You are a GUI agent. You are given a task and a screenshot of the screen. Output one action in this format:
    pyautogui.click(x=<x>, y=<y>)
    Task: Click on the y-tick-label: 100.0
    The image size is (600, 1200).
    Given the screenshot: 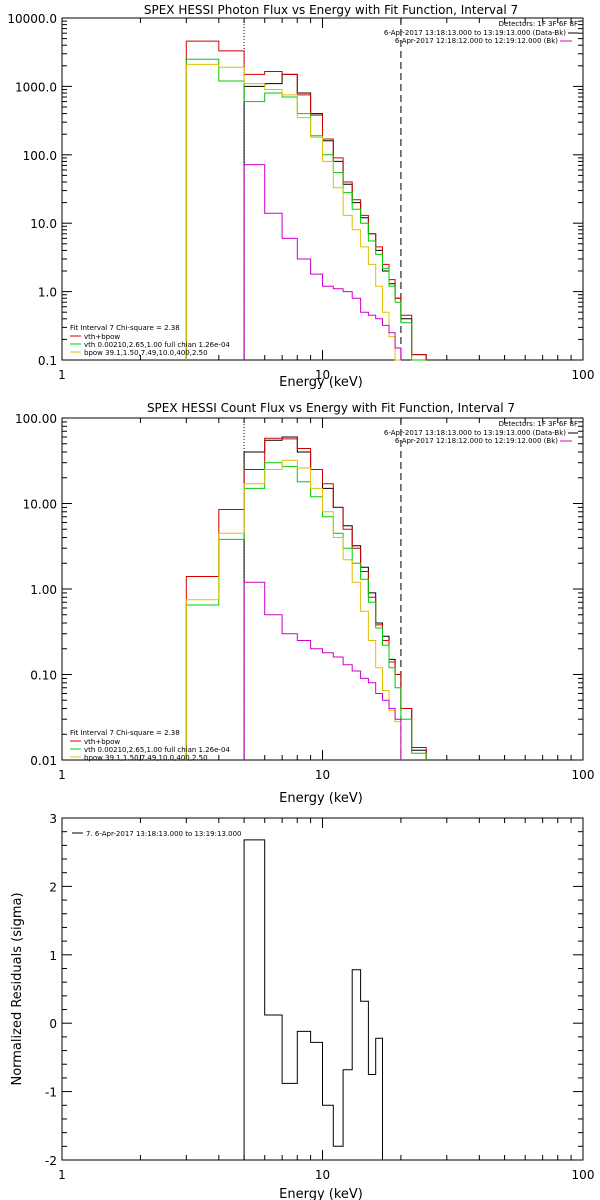 What is the action you would take?
    pyautogui.click(x=40, y=156)
    